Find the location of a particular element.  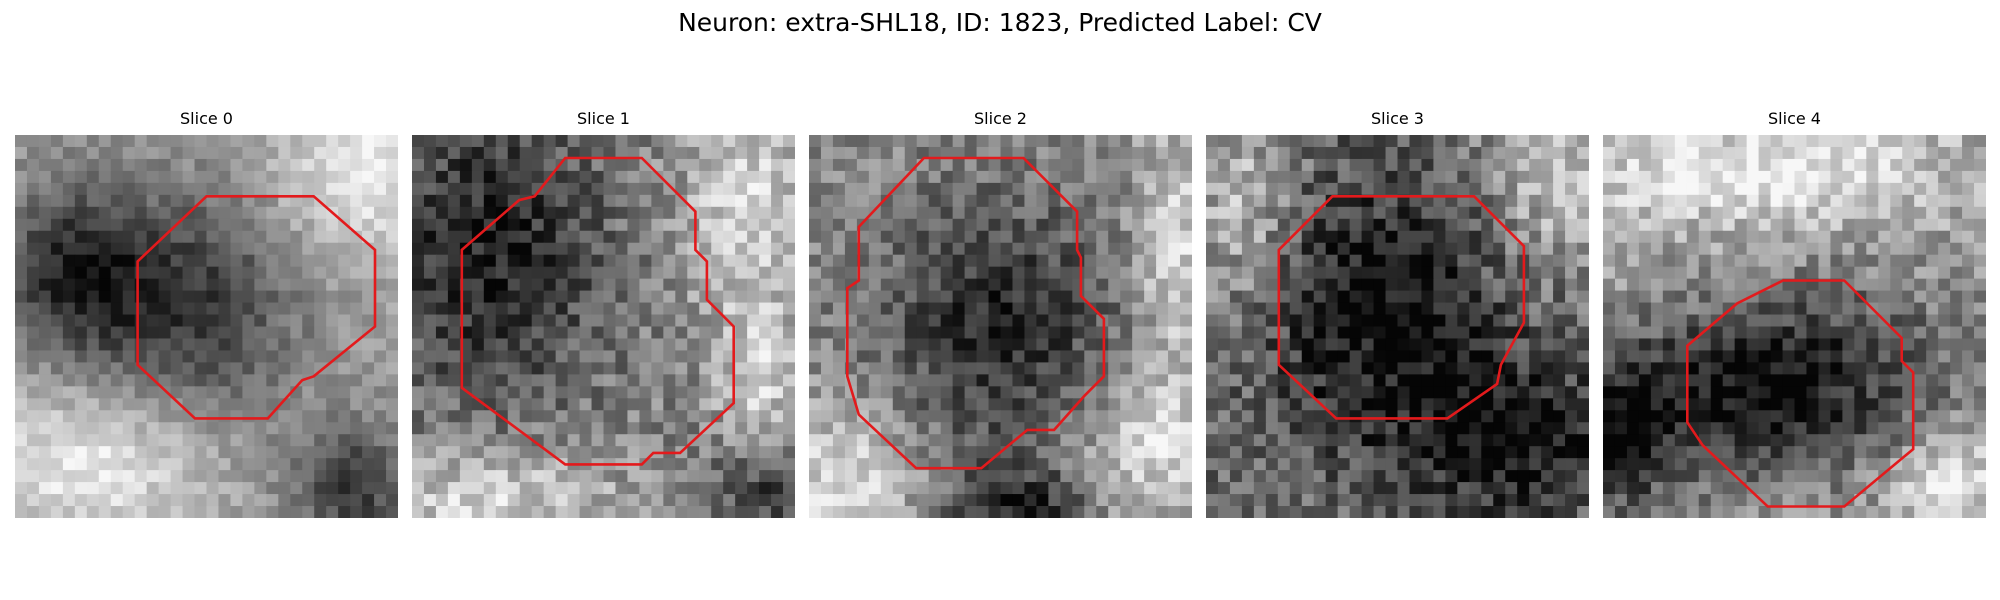

slice-title: Slice 4 is located at coordinates (1794, 118).